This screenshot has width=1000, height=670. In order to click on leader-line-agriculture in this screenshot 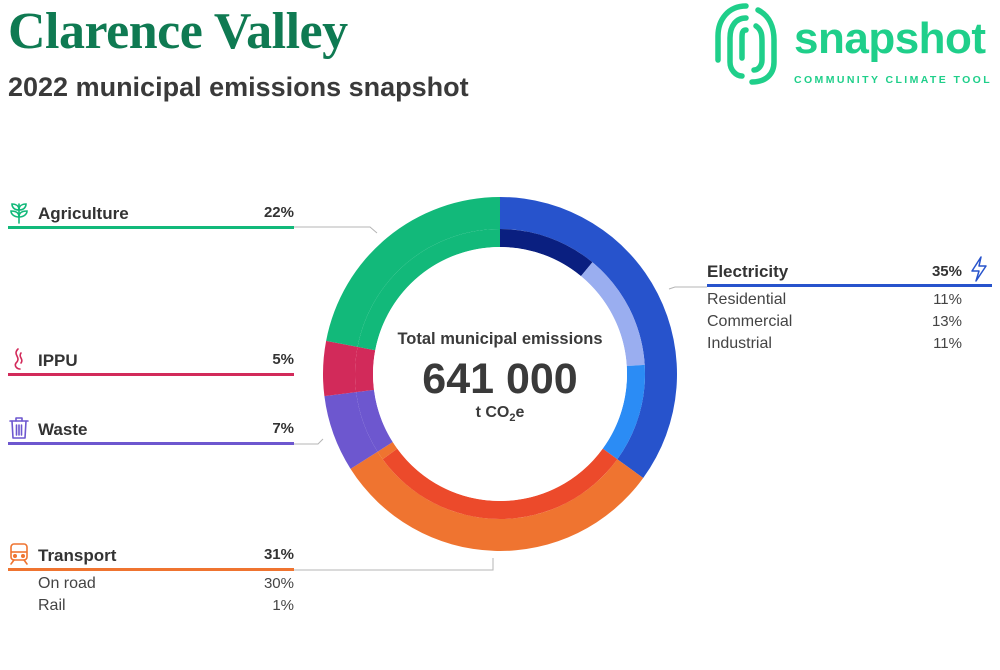, I will do `click(335, 230)`.